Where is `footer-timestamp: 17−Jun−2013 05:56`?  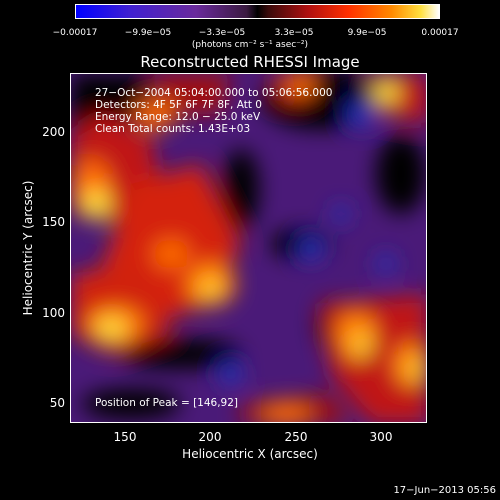
footer-timestamp: 17−Jun−2013 05:56 is located at coordinates (444, 490).